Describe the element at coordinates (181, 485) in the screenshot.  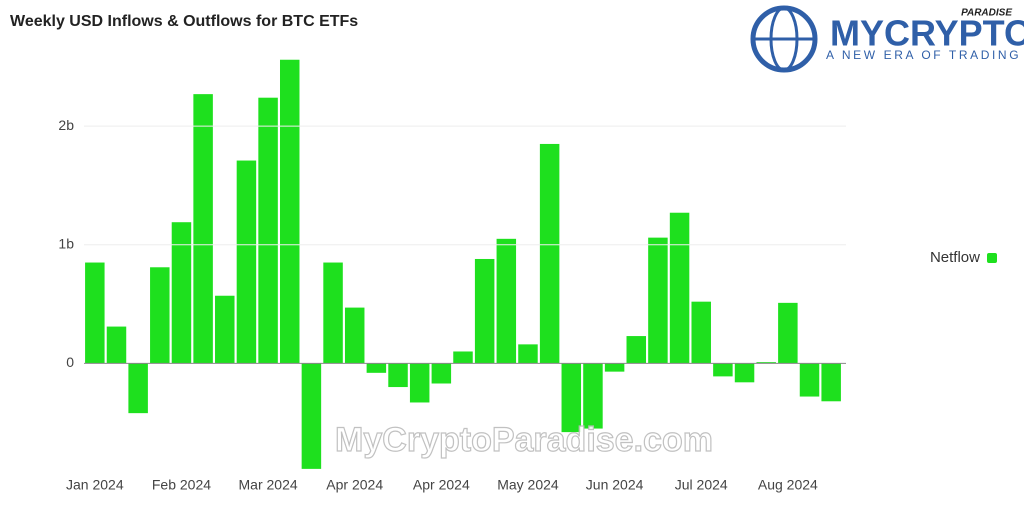
I see `x-tick-label: Feb 2024` at that location.